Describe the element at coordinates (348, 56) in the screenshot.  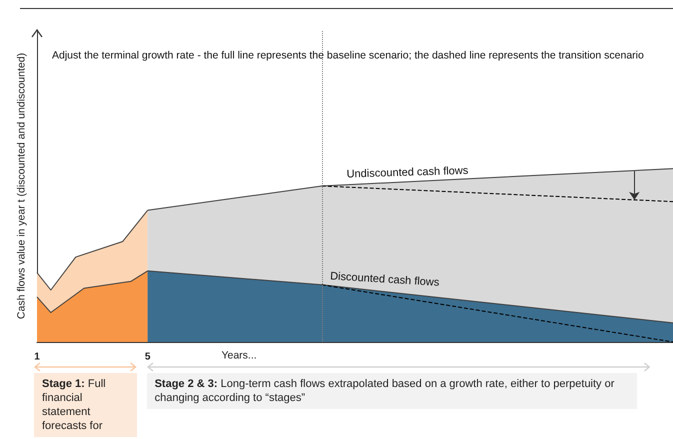
I see `chart-title: Adjust the terminal growth rate - the full line represents the baseline scenario; the dashed line represents the transition scenario` at that location.